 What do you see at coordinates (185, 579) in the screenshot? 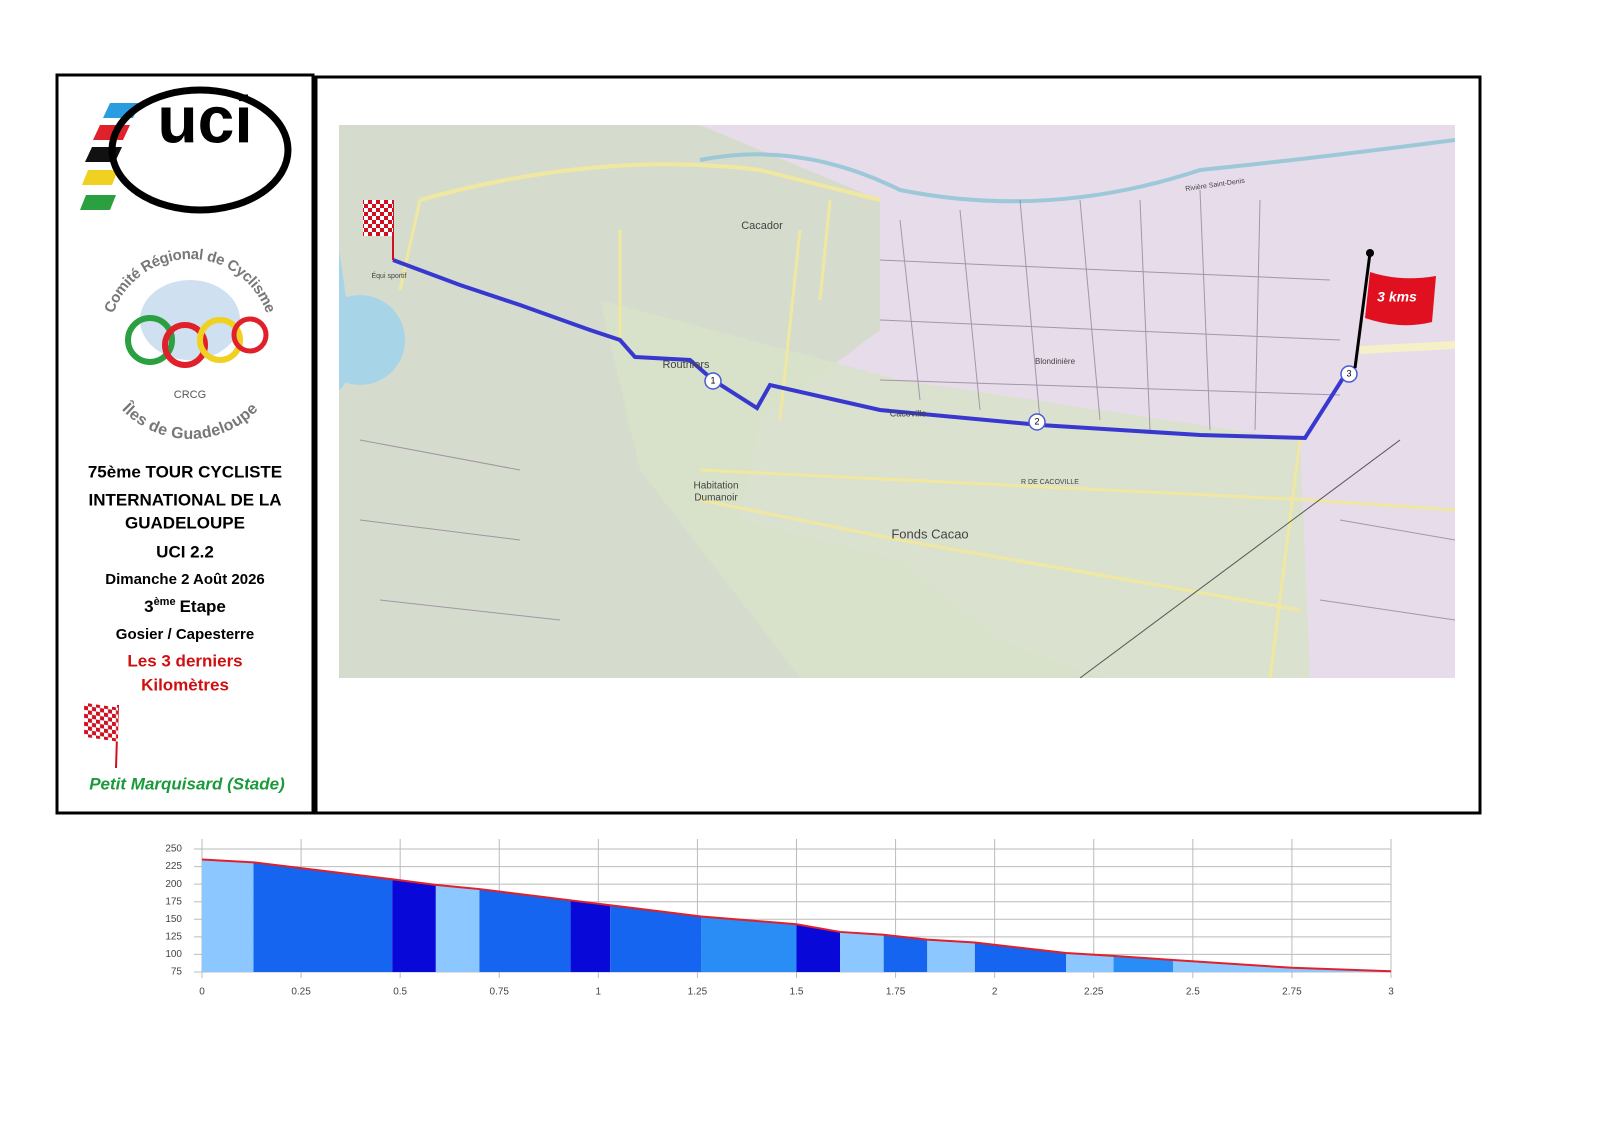
I see `date: Dimanche 2 Août 2026` at bounding box center [185, 579].